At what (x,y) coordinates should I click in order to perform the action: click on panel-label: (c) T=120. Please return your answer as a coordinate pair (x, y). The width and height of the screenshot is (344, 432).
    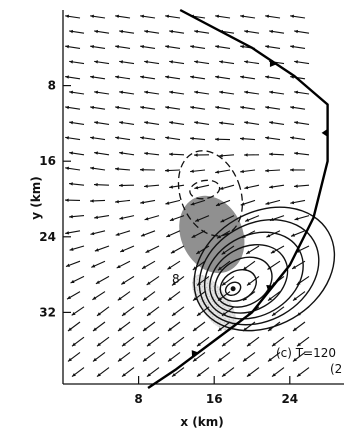
    Looking at the image, I should click on (306, 353).